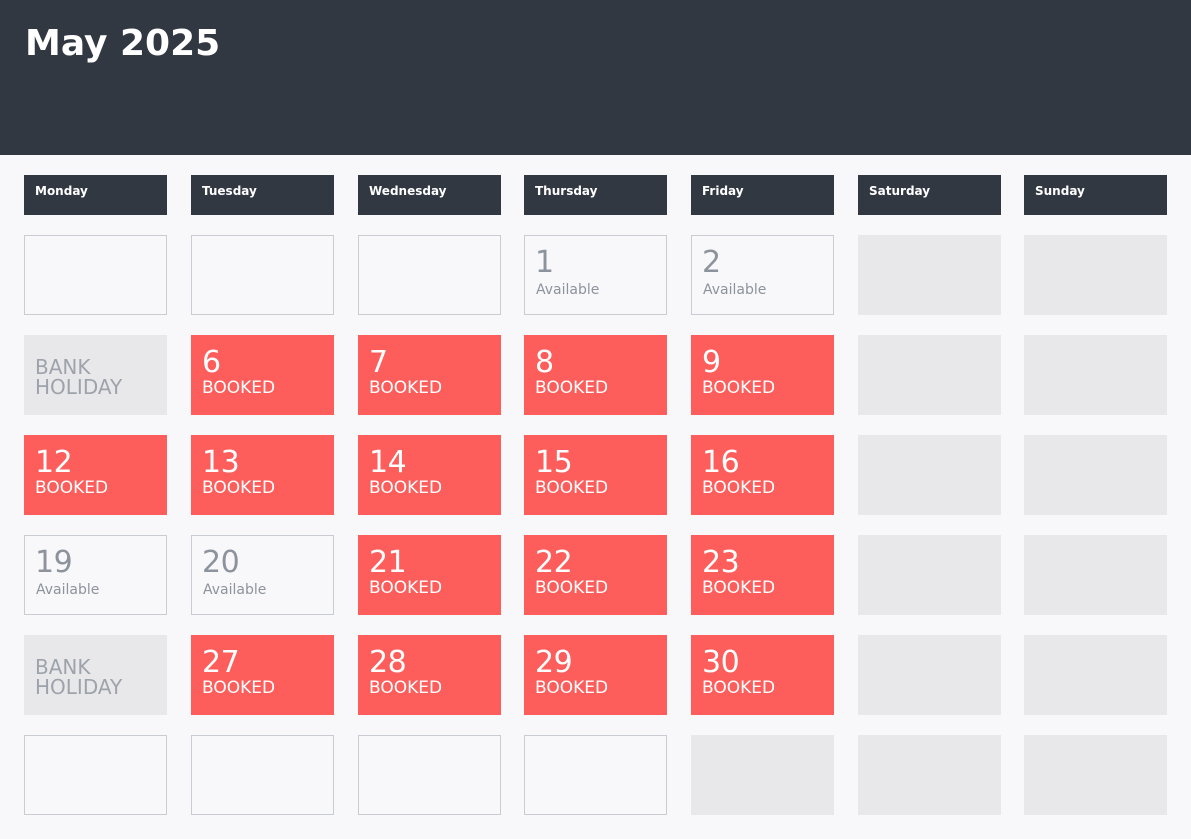 This screenshot has height=839, width=1191. I want to click on day-number: 20, so click(221, 562).